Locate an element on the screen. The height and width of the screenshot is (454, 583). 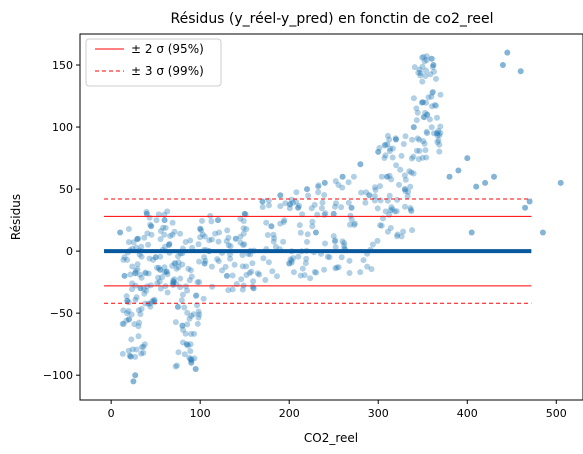
y-tick-label: 50 is located at coordinates (66, 189).